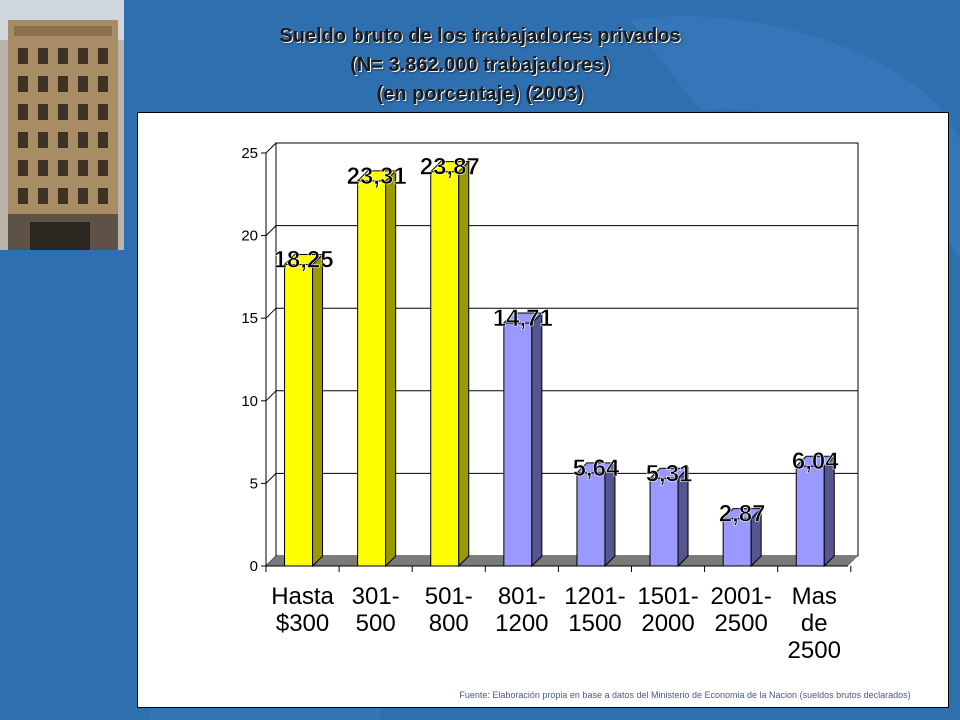  What do you see at coordinates (254, 566) in the screenshot?
I see `y-tick-label: 0` at bounding box center [254, 566].